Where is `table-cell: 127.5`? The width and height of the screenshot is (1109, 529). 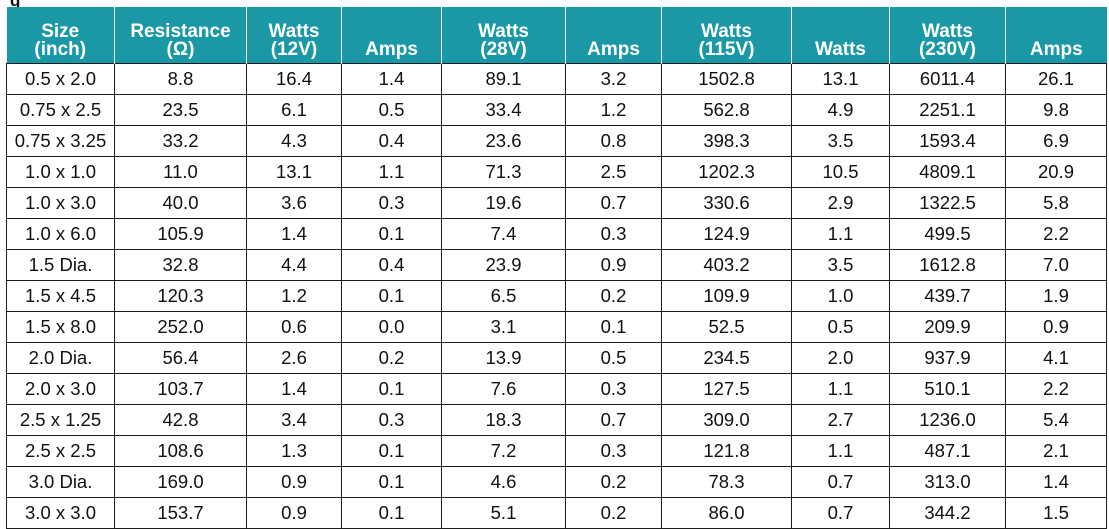
table-cell: 127.5 is located at coordinates (726, 389).